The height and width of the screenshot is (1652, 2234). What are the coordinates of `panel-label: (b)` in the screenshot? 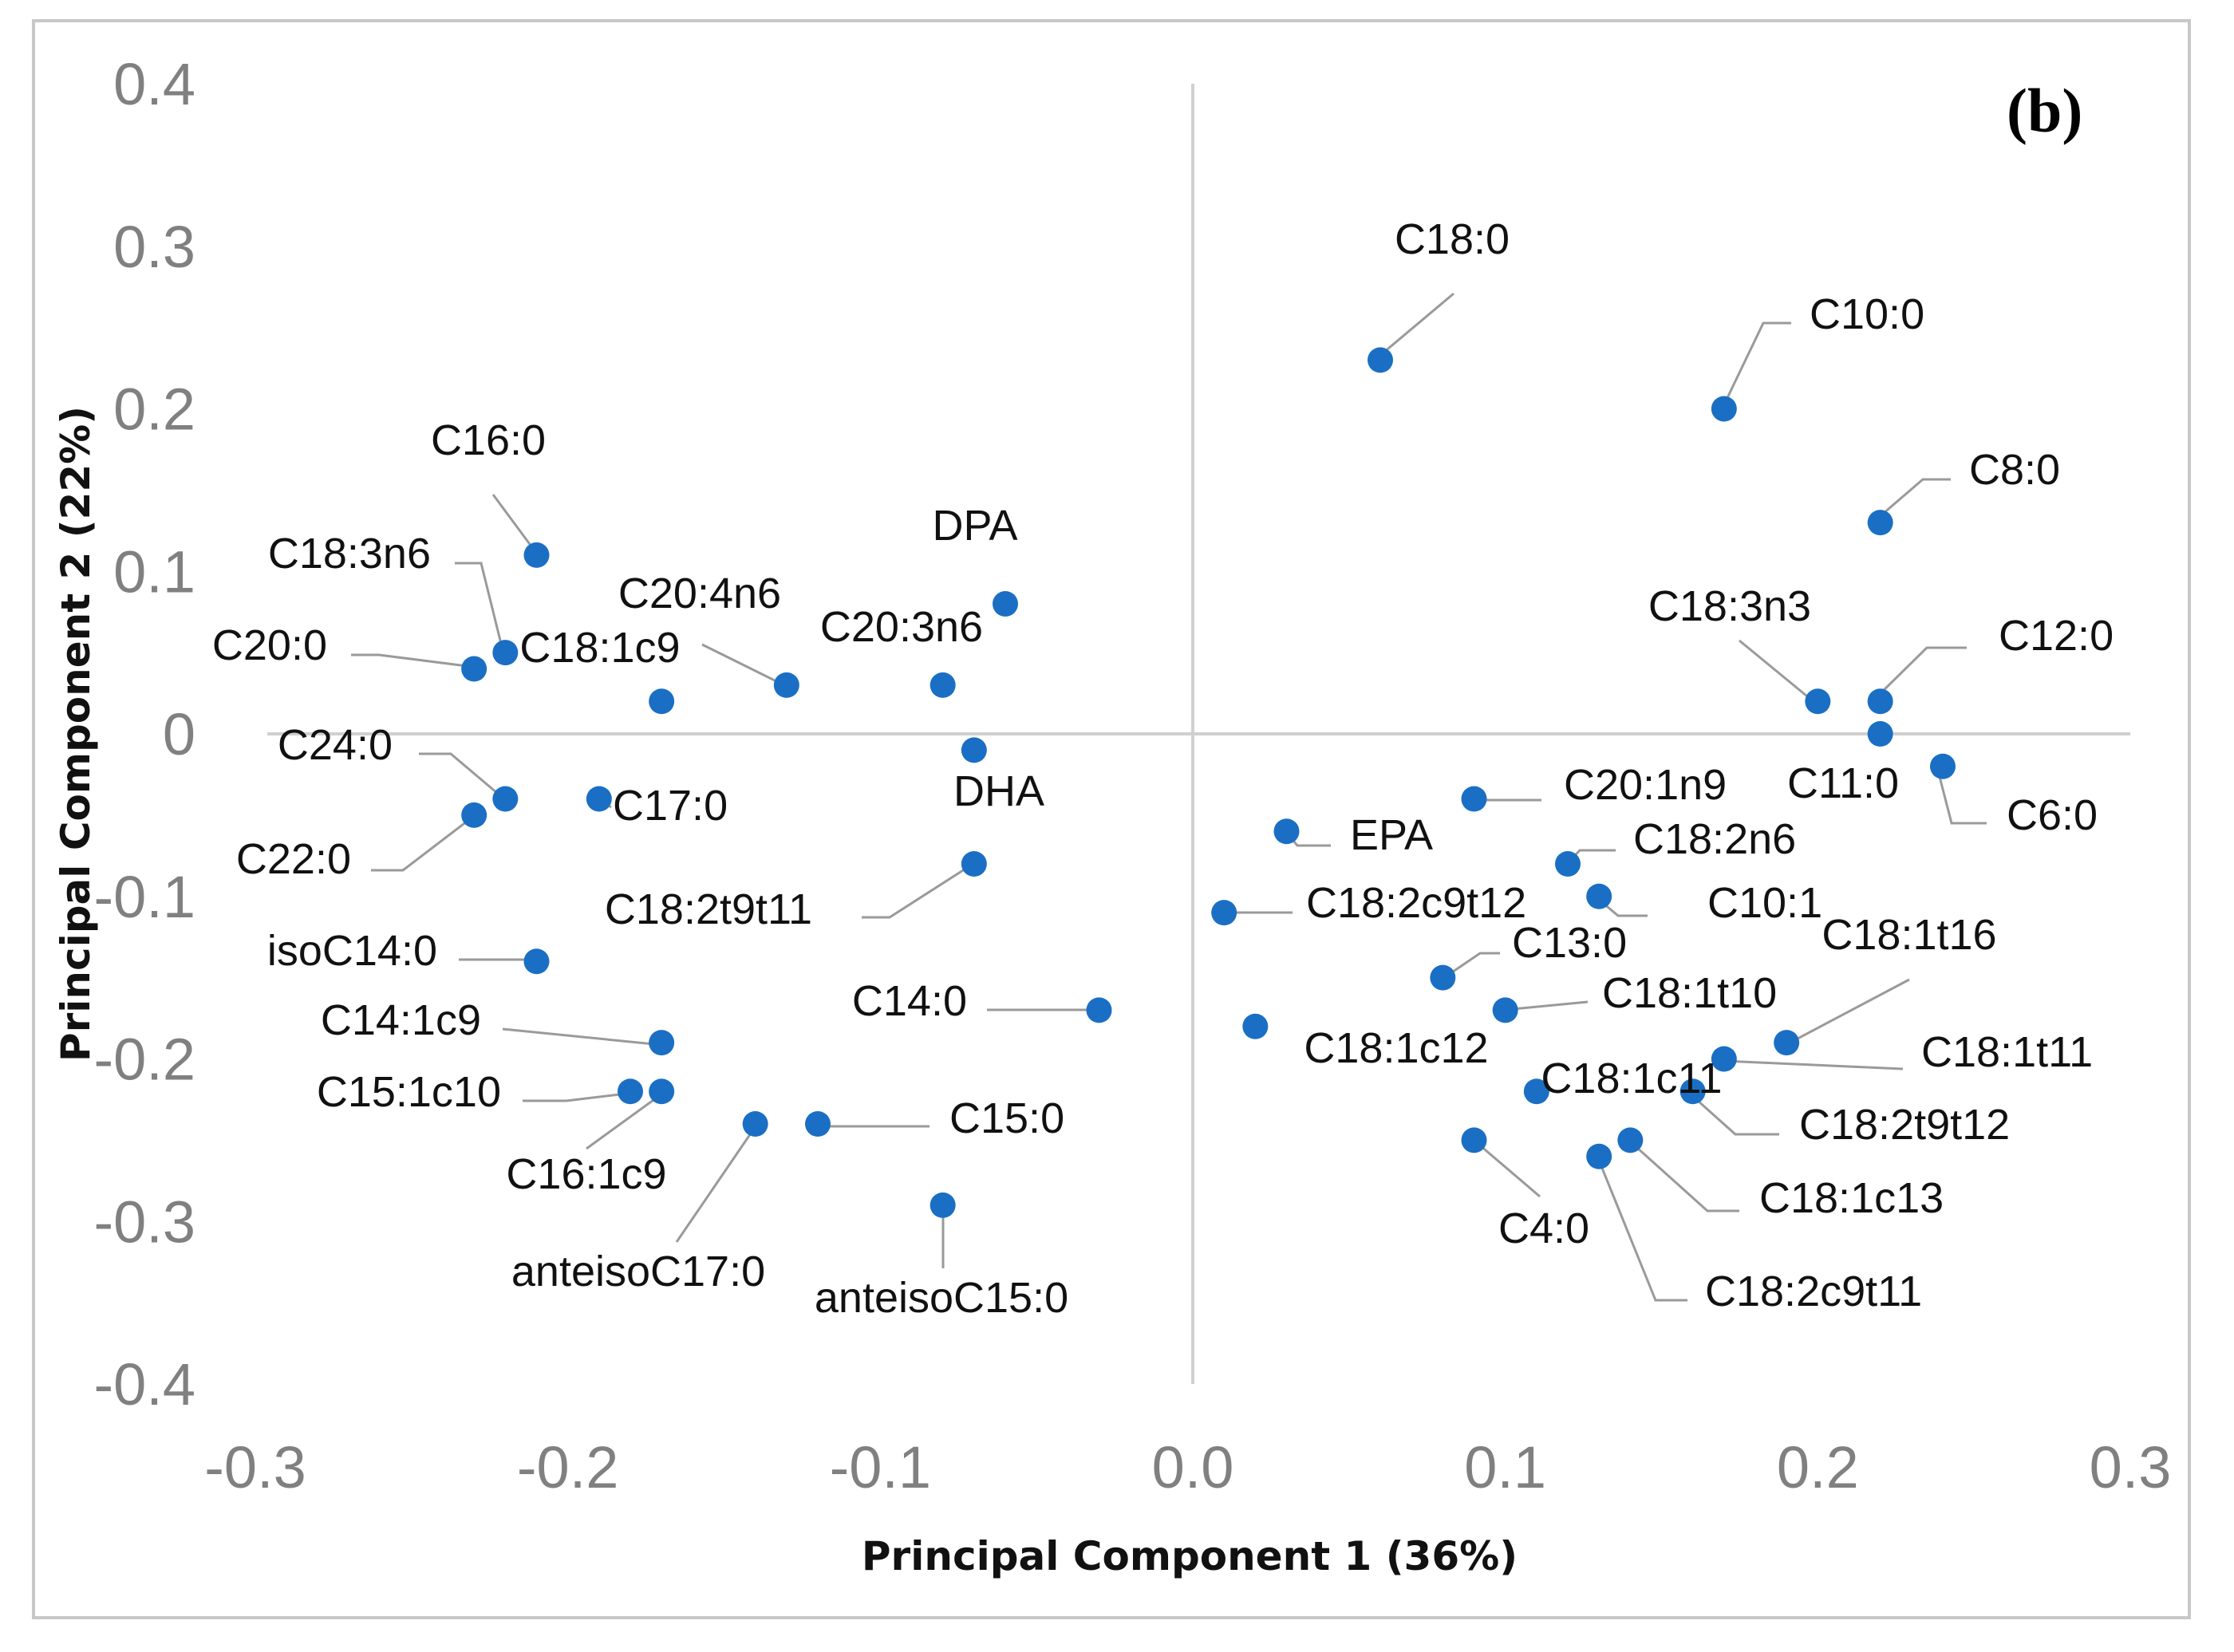 It's located at (2044, 110).